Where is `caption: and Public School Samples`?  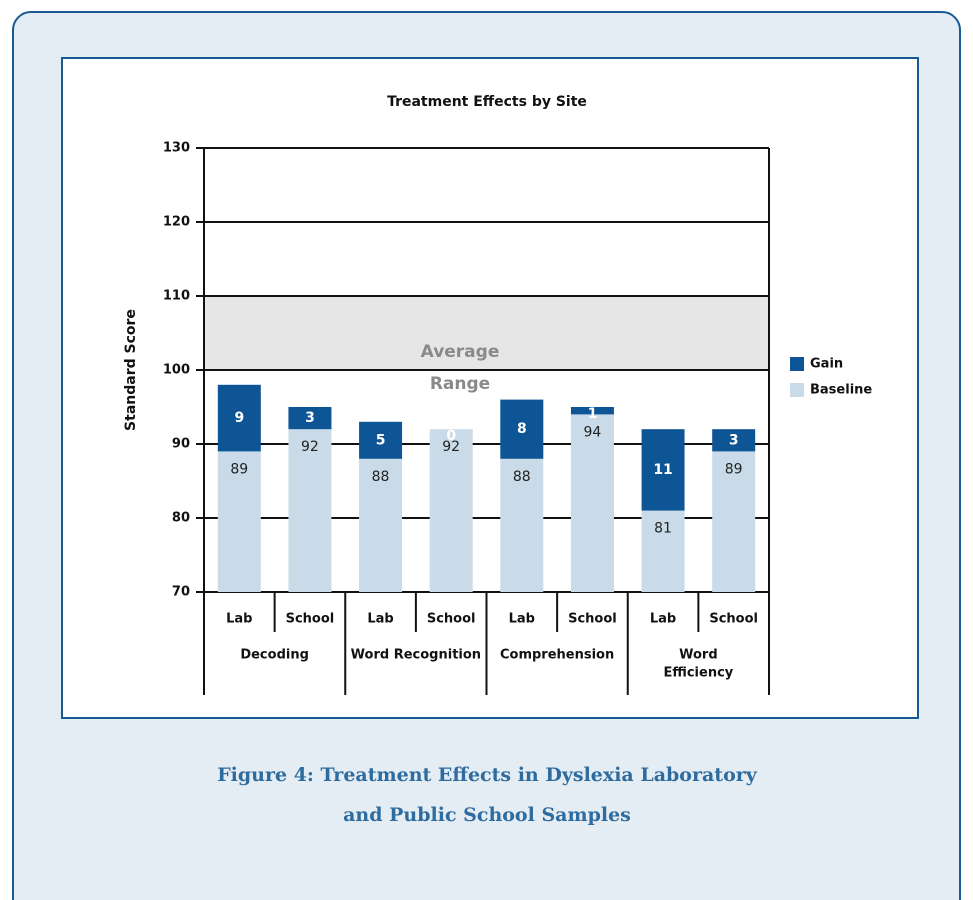 caption: and Public School Samples is located at coordinates (487, 815).